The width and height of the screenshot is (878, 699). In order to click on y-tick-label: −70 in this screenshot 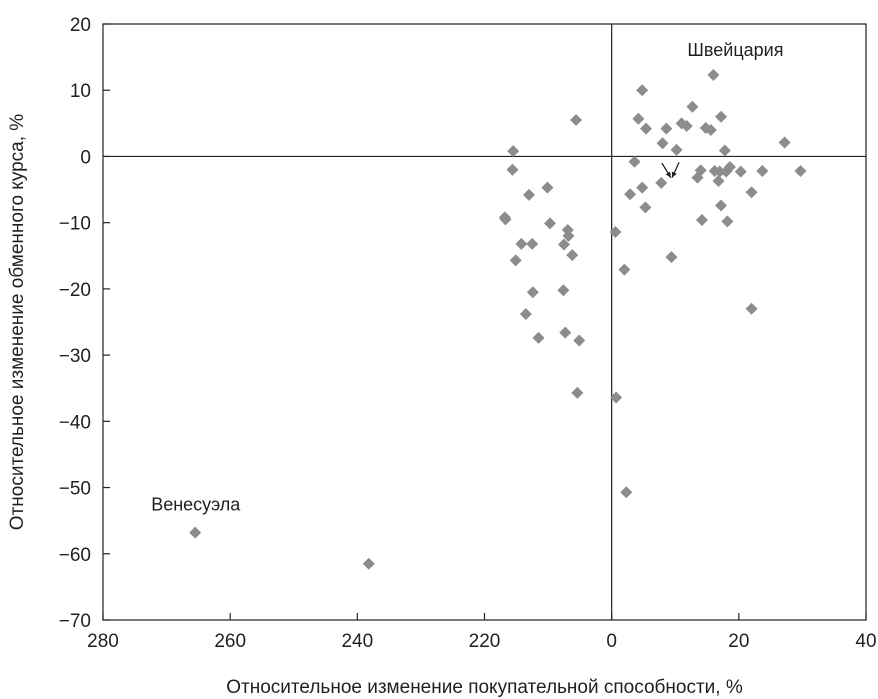, I will do `click(75, 621)`.